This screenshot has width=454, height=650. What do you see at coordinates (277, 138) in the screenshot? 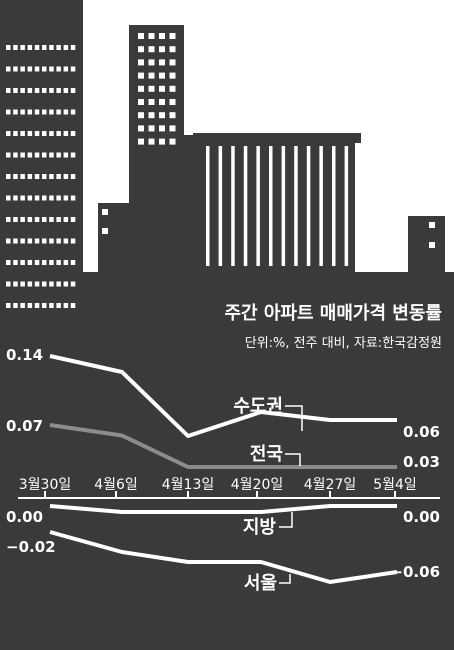
I see `building-roof` at bounding box center [277, 138].